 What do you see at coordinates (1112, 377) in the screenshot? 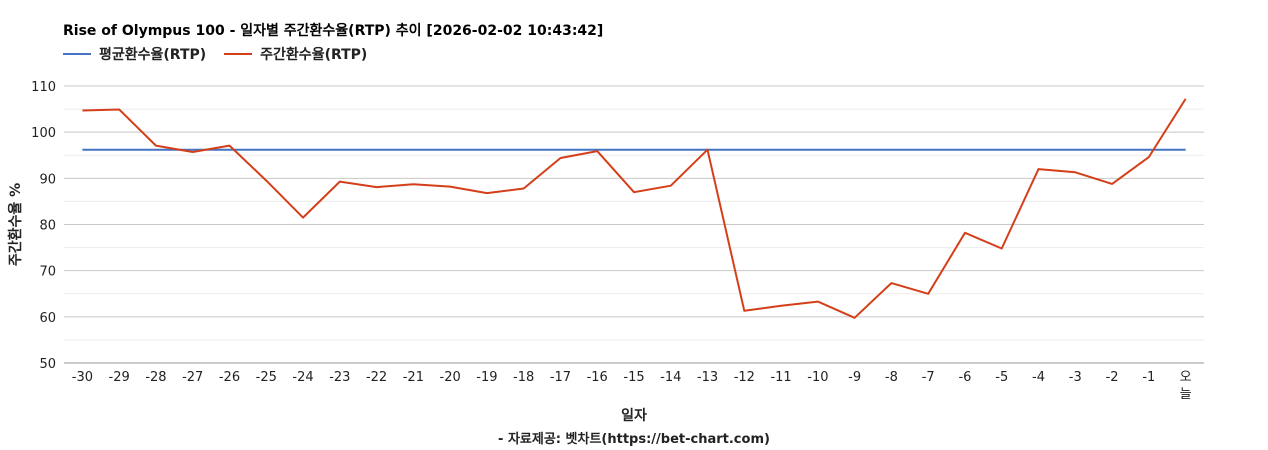
I see `x-tick-label: -2` at bounding box center [1112, 377].